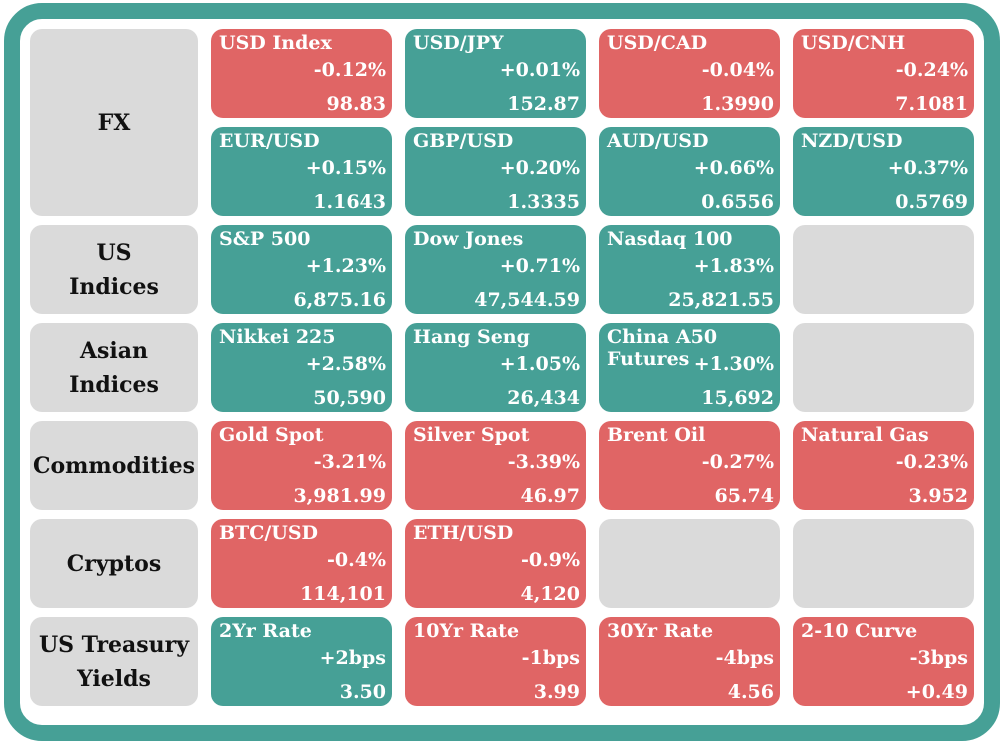 This screenshot has width=1004, height=743. Describe the element at coordinates (750, 692) in the screenshot. I see `tile-value: 4.56` at that location.